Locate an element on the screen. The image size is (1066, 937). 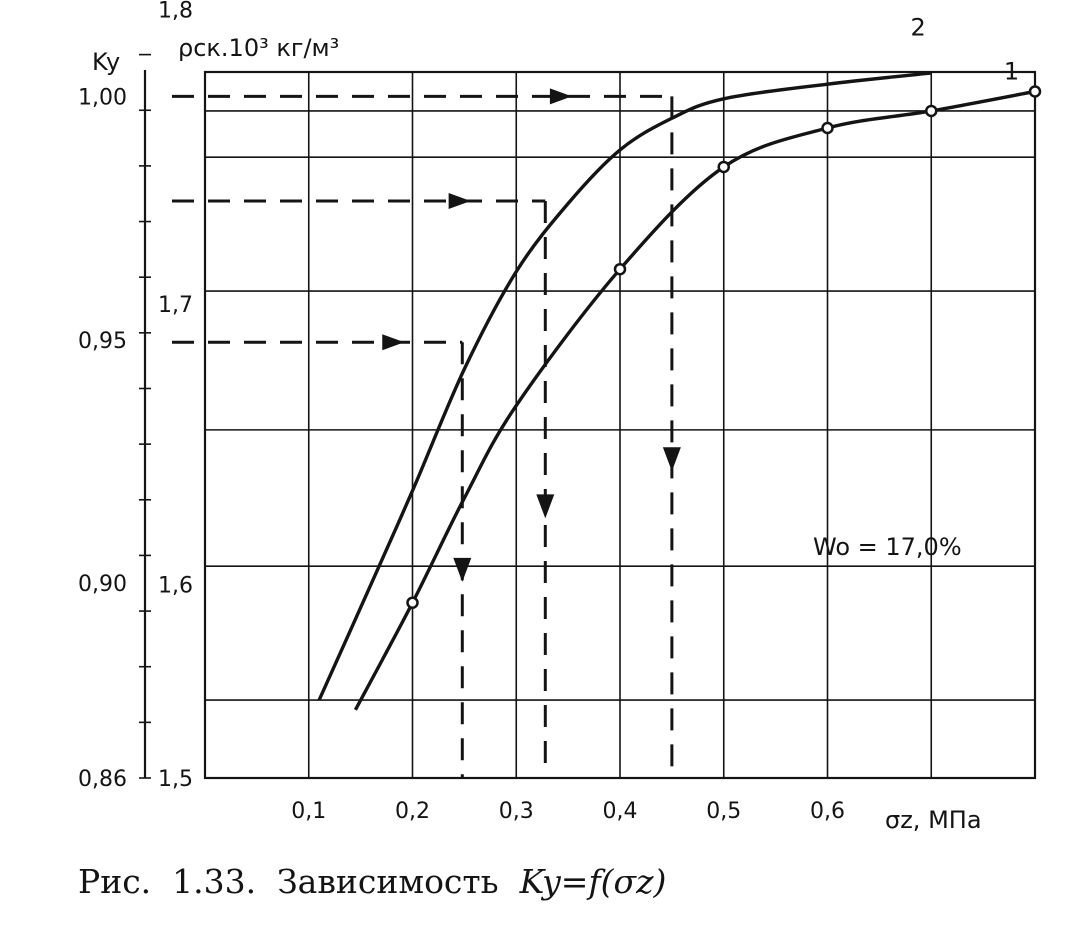
x-tick-label: 0,1 is located at coordinates (308, 811).